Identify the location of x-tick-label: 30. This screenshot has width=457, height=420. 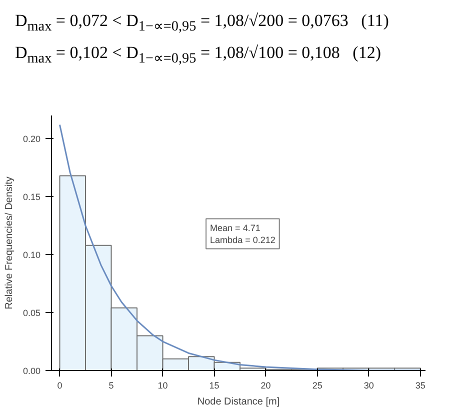
(369, 385).